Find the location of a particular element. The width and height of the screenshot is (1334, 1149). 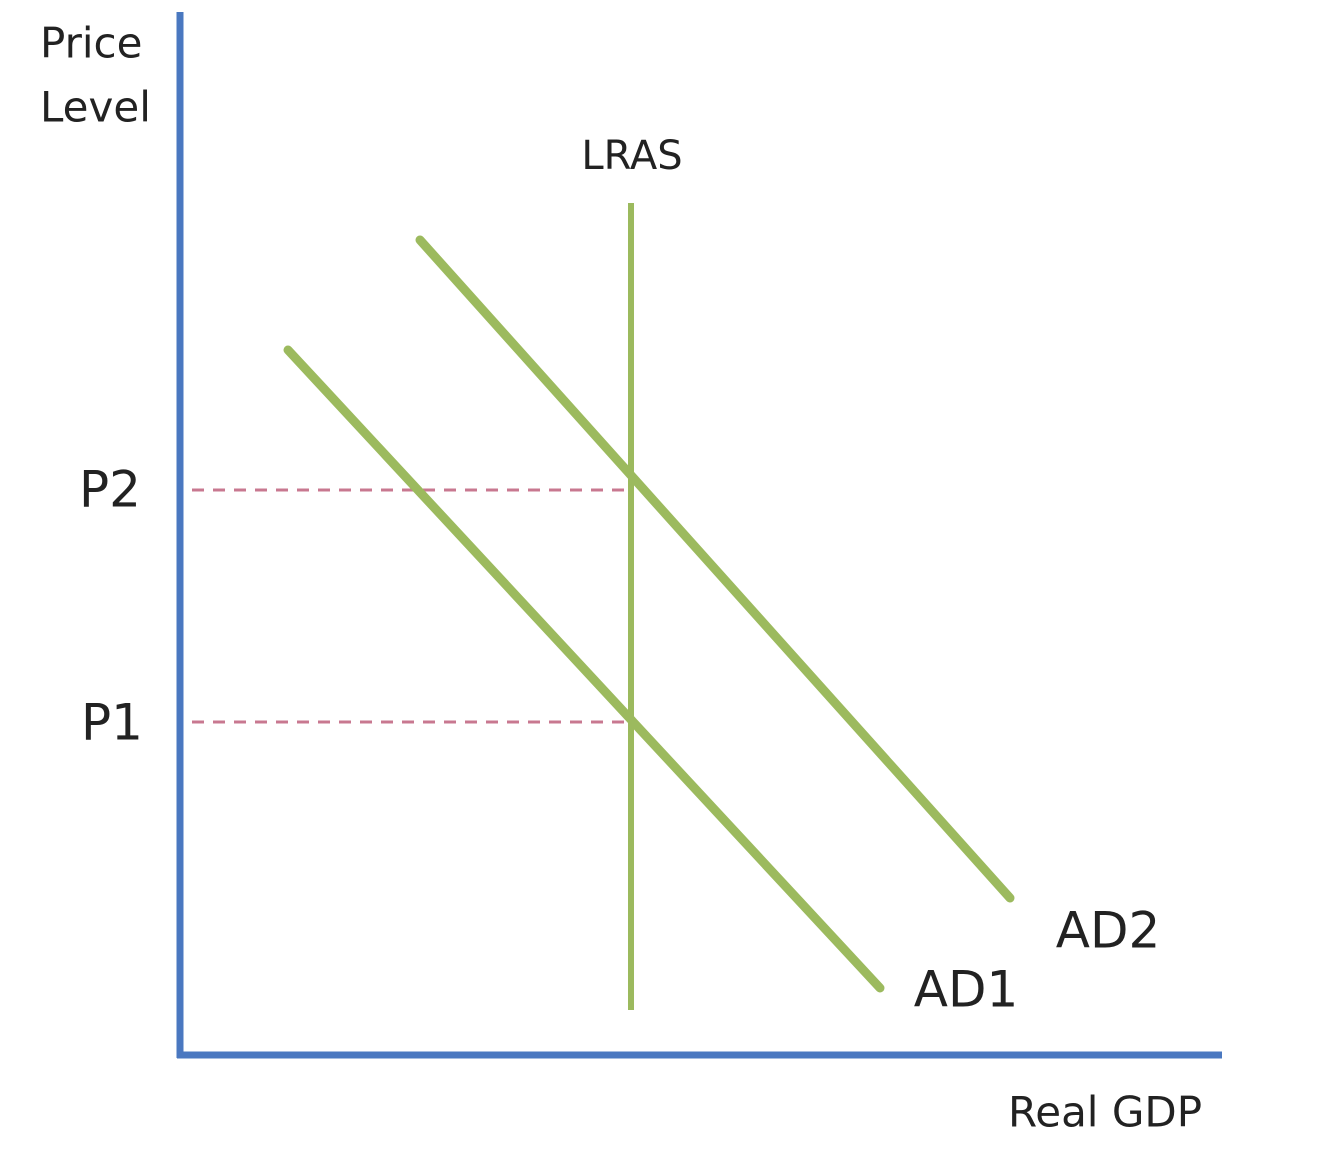

ad2-label: AD2 is located at coordinates (1108, 931).